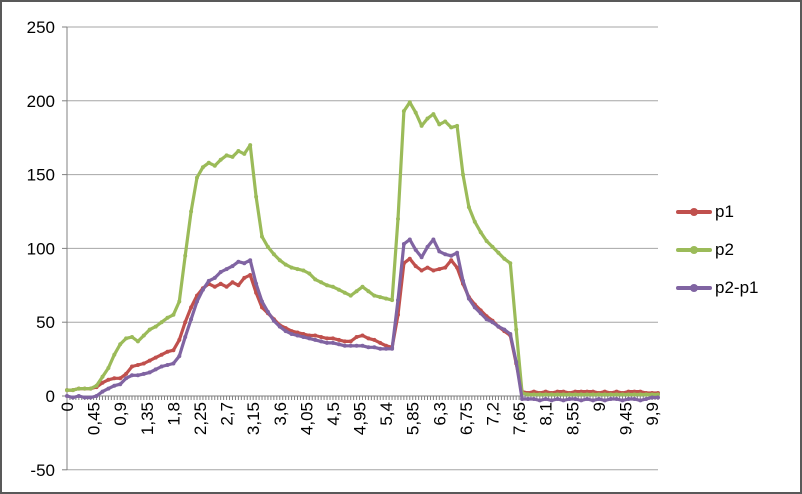 This screenshot has width=802, height=494. What do you see at coordinates (599, 406) in the screenshot?
I see `x-tick-label: 9` at bounding box center [599, 406].